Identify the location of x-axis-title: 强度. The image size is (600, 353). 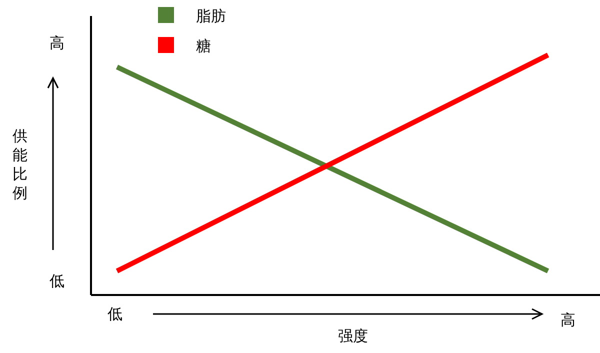
(353, 336).